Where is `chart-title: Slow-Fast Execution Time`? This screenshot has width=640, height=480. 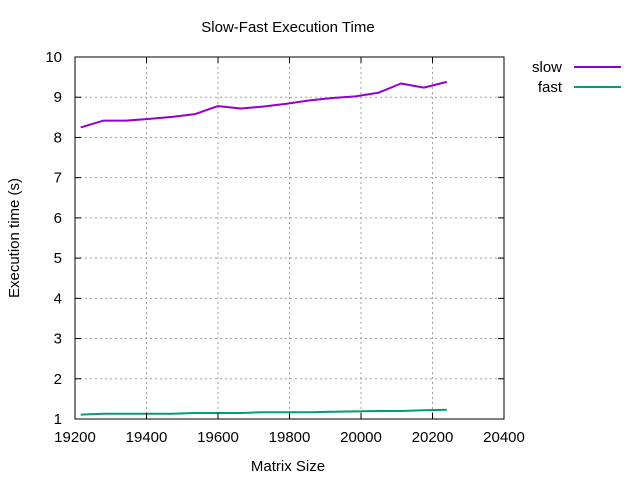
chart-title: Slow-Fast Execution Time is located at coordinates (287, 27).